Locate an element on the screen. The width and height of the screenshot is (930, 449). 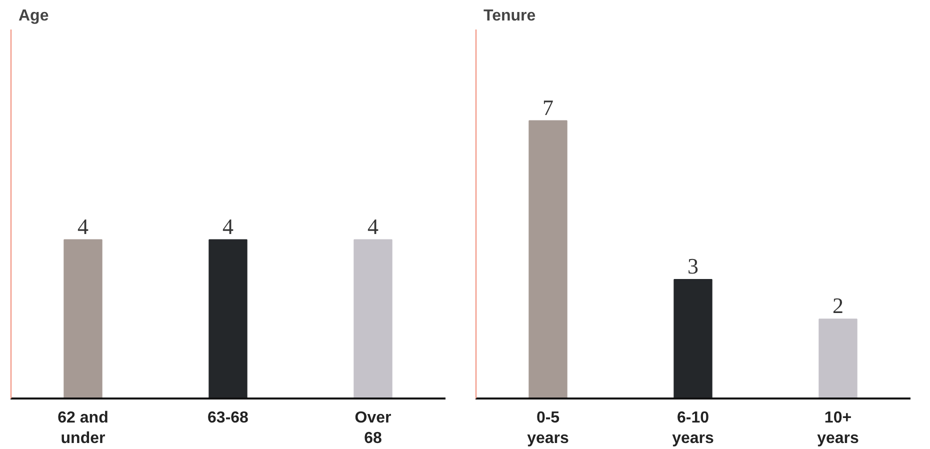
x-tick-label: 63-68 is located at coordinates (228, 418).